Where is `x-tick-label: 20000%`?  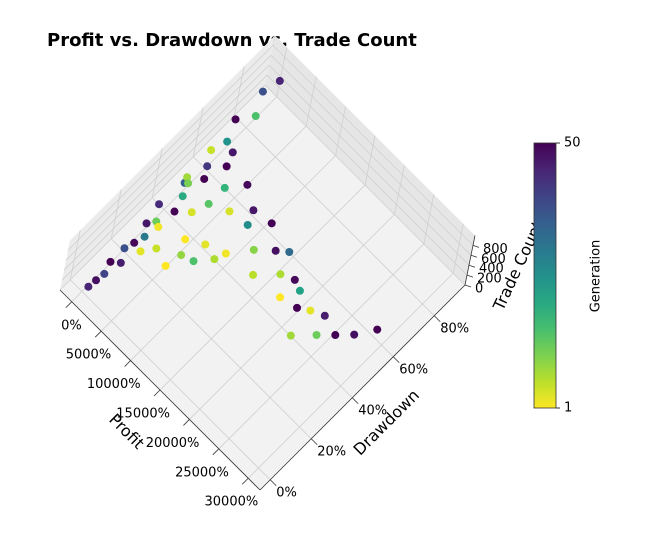
x-tick-label: 20000% is located at coordinates (173, 443).